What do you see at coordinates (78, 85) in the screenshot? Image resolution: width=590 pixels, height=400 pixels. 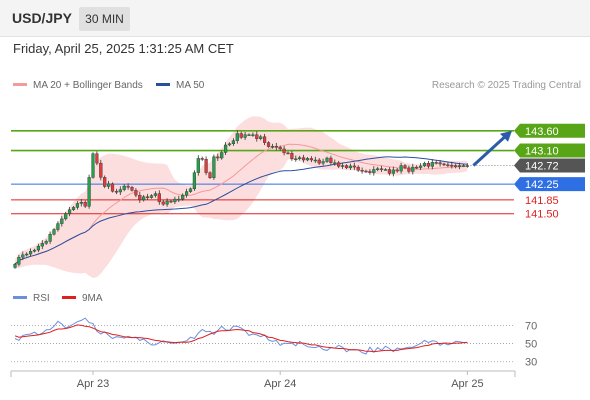 I see `legend-bollinger: MA 20 + Bollinger Bands` at bounding box center [78, 85].